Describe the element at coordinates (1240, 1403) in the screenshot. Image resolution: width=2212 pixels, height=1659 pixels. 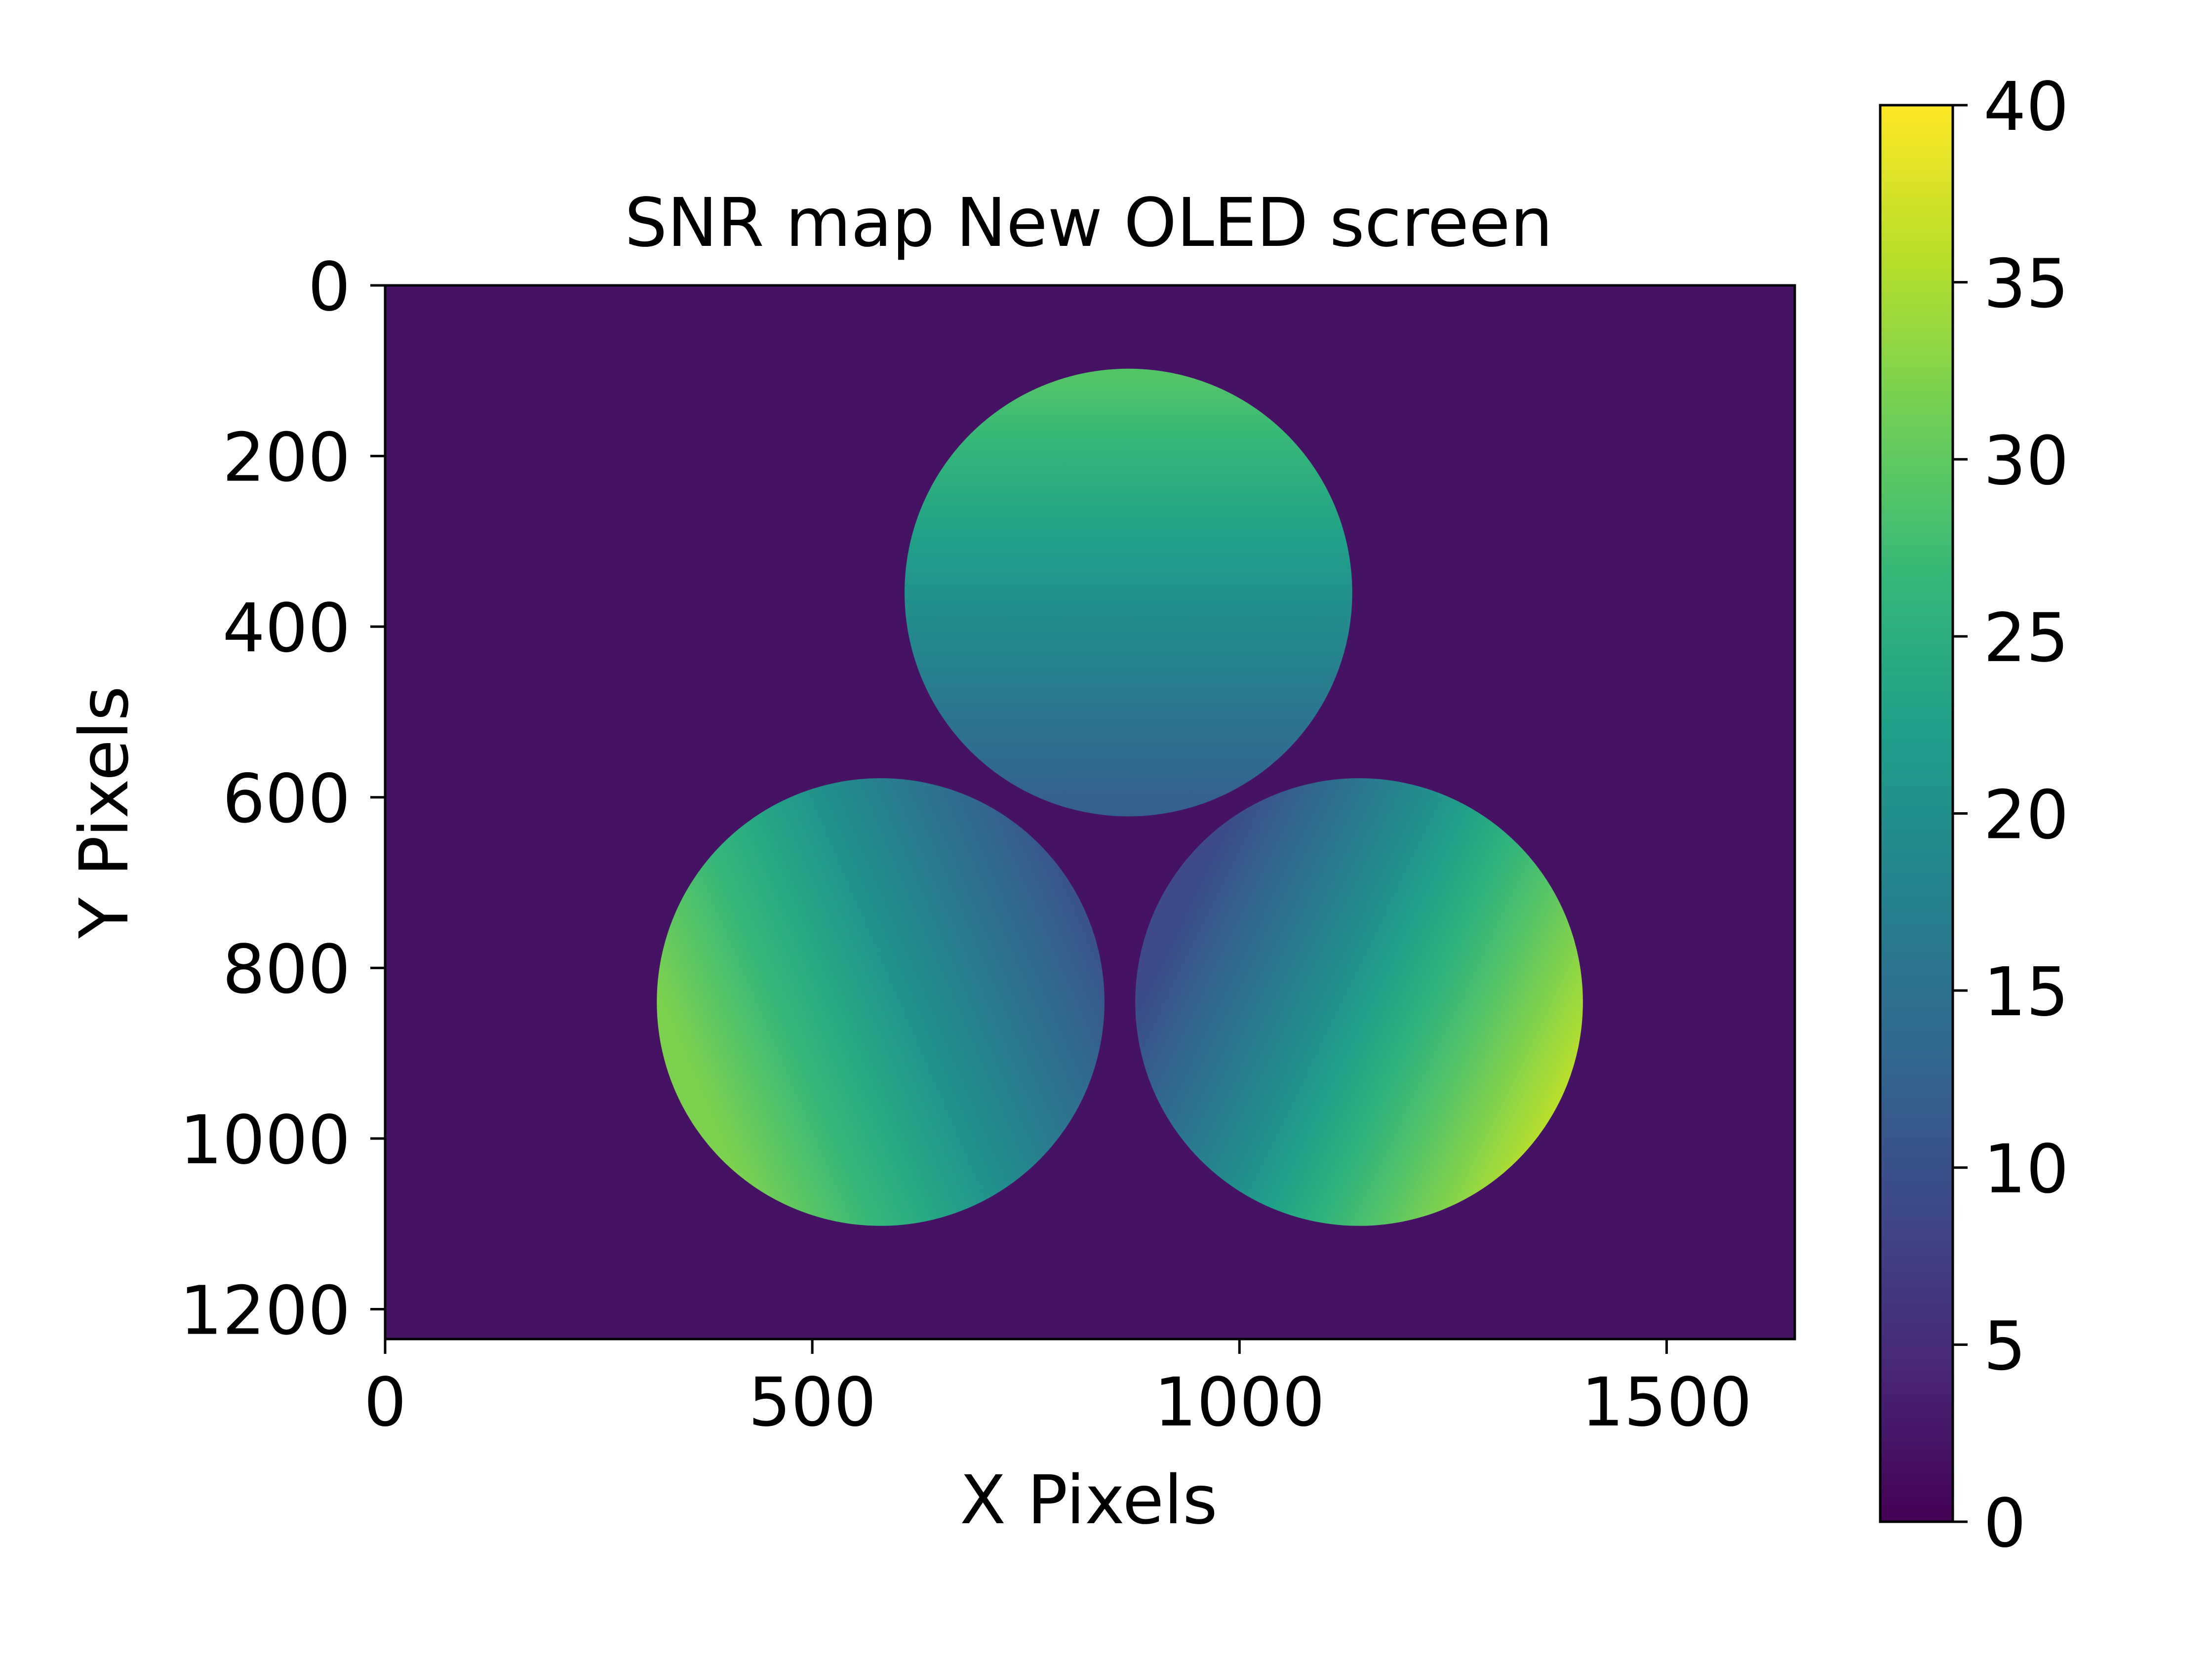
I see `x-tick-label: 1000` at that location.